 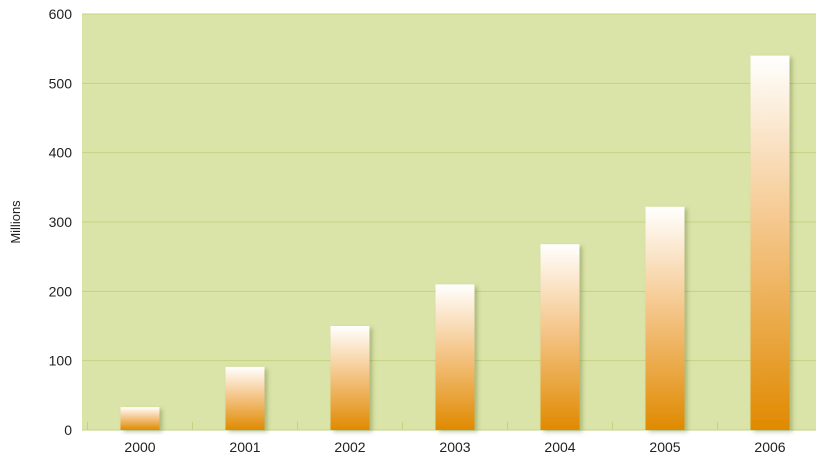 What do you see at coordinates (139, 447) in the screenshot?
I see `x-tick-label: 2000` at bounding box center [139, 447].